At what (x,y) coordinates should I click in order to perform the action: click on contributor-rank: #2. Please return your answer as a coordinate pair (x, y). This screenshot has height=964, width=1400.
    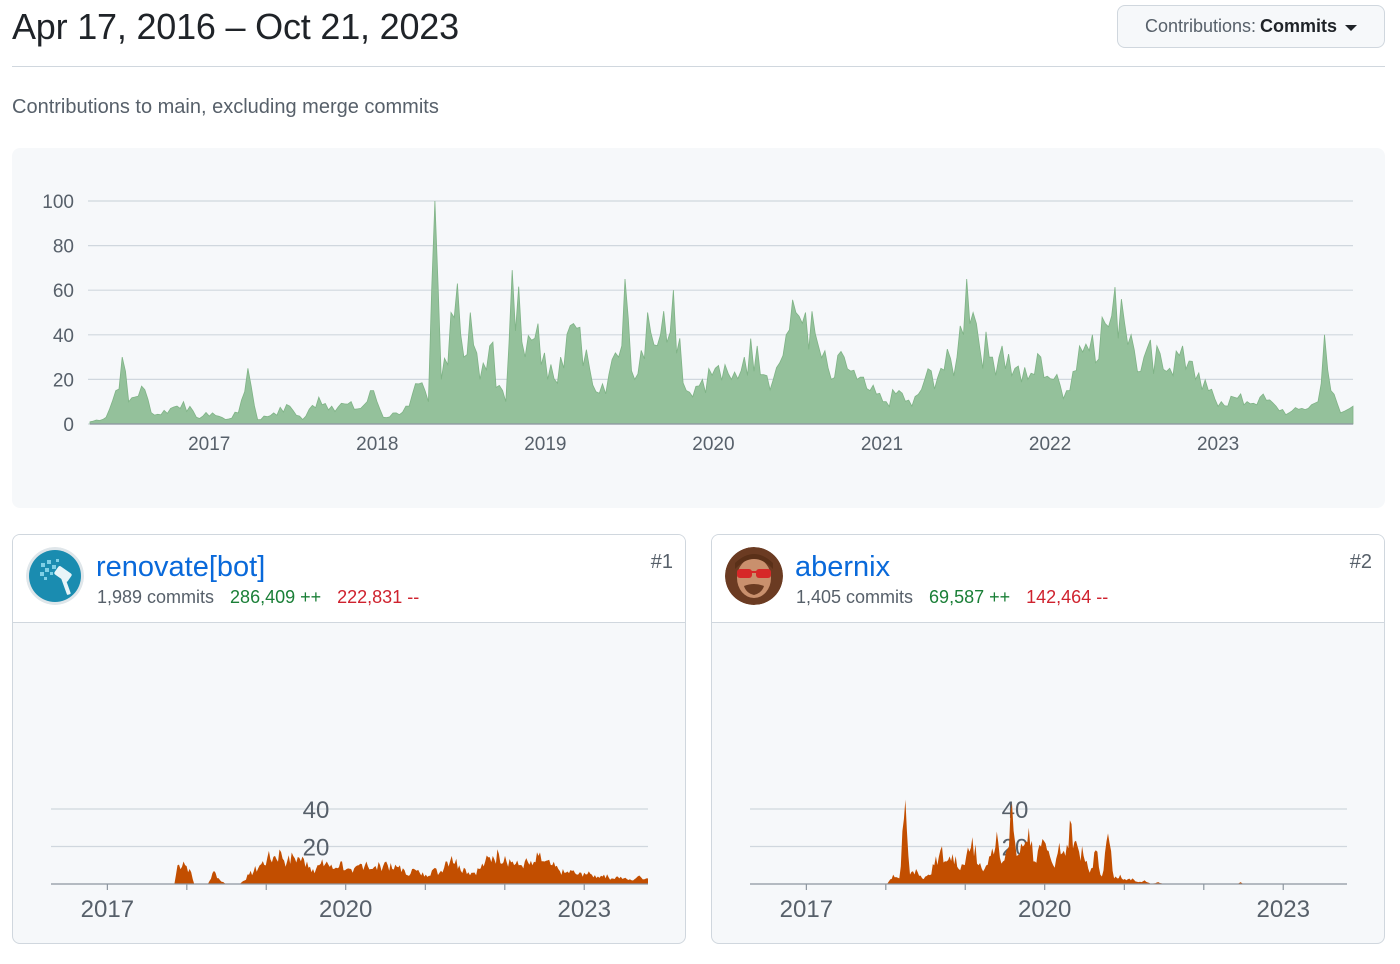
    Looking at the image, I should click on (1360, 562).